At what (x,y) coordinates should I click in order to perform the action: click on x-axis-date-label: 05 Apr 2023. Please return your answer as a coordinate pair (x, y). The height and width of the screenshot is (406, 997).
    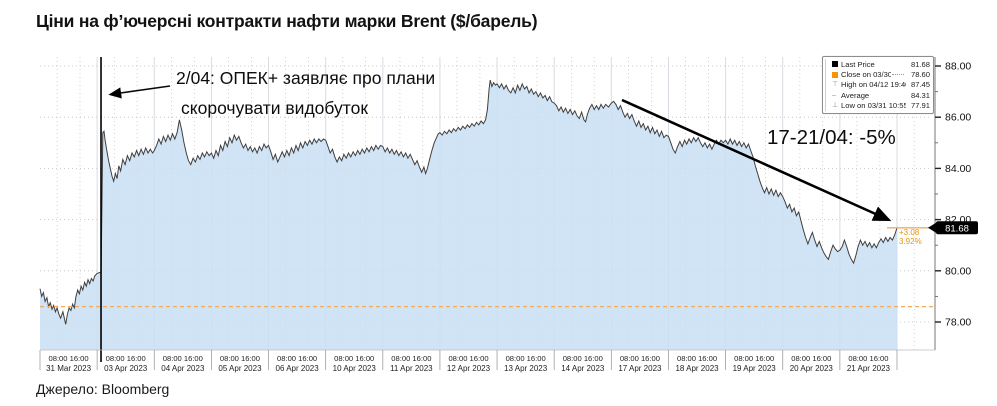
    Looking at the image, I should click on (240, 368).